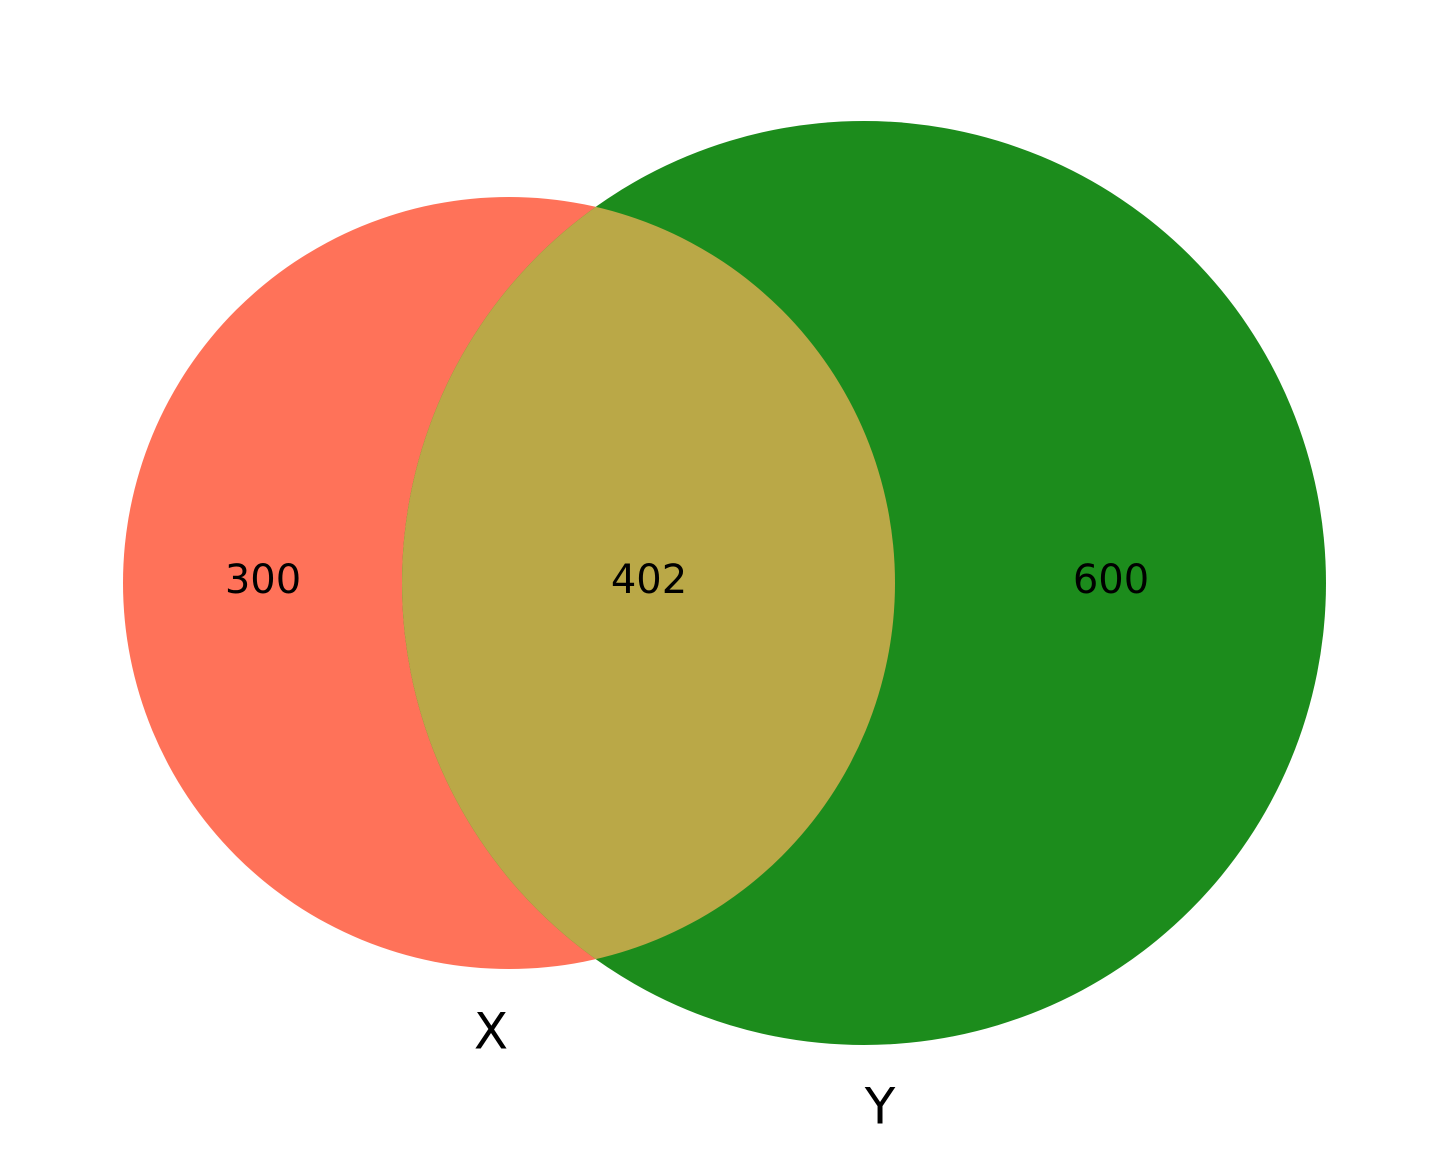 This screenshot has width=1450, height=1168. Describe the element at coordinates (1111, 580) in the screenshot. I see `y-only-count: 600` at that location.